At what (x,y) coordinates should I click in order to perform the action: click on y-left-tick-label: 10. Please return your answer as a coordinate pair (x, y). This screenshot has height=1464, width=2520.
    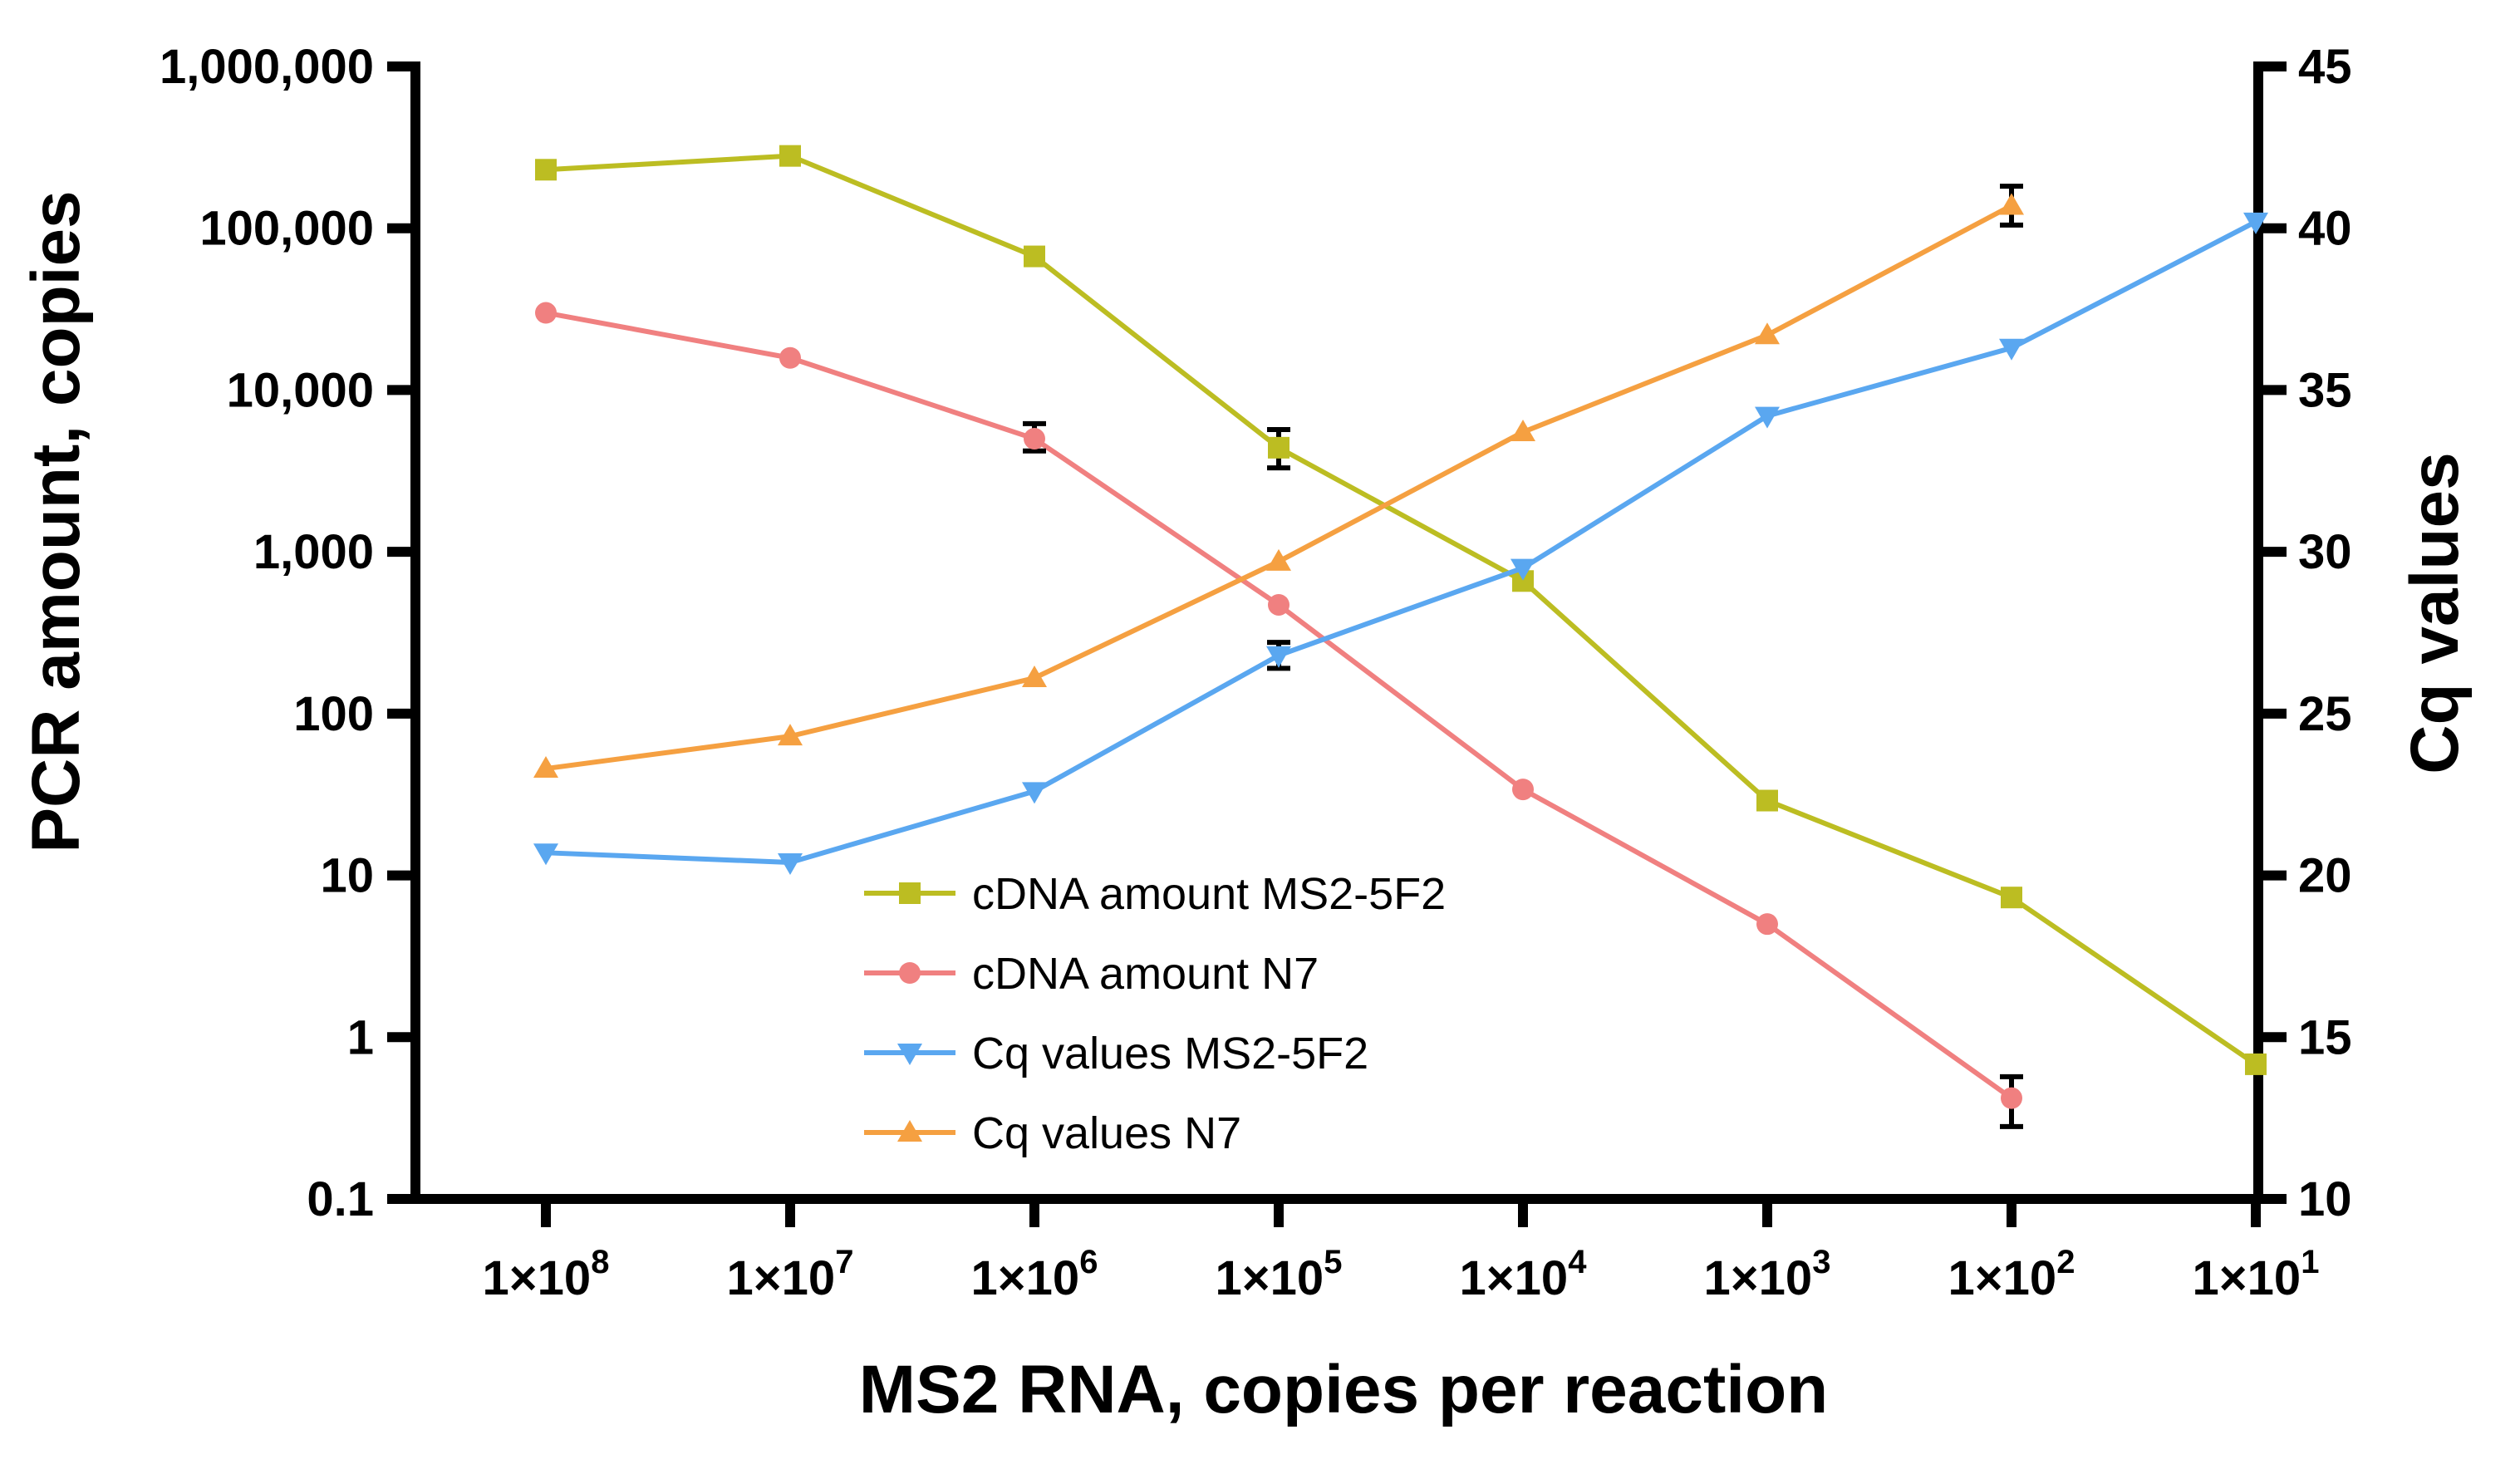
    Looking at the image, I should click on (347, 876).